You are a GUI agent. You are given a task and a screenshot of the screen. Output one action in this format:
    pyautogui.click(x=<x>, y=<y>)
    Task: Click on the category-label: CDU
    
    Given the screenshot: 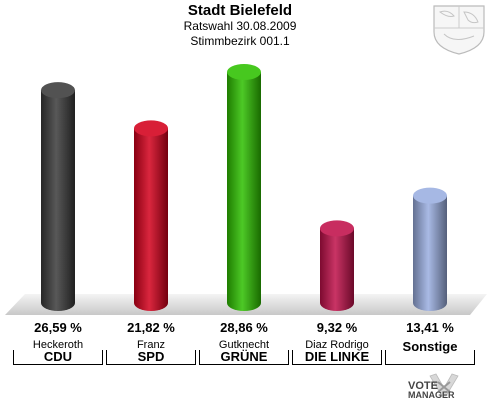 What is the action you would take?
    pyautogui.click(x=58, y=356)
    